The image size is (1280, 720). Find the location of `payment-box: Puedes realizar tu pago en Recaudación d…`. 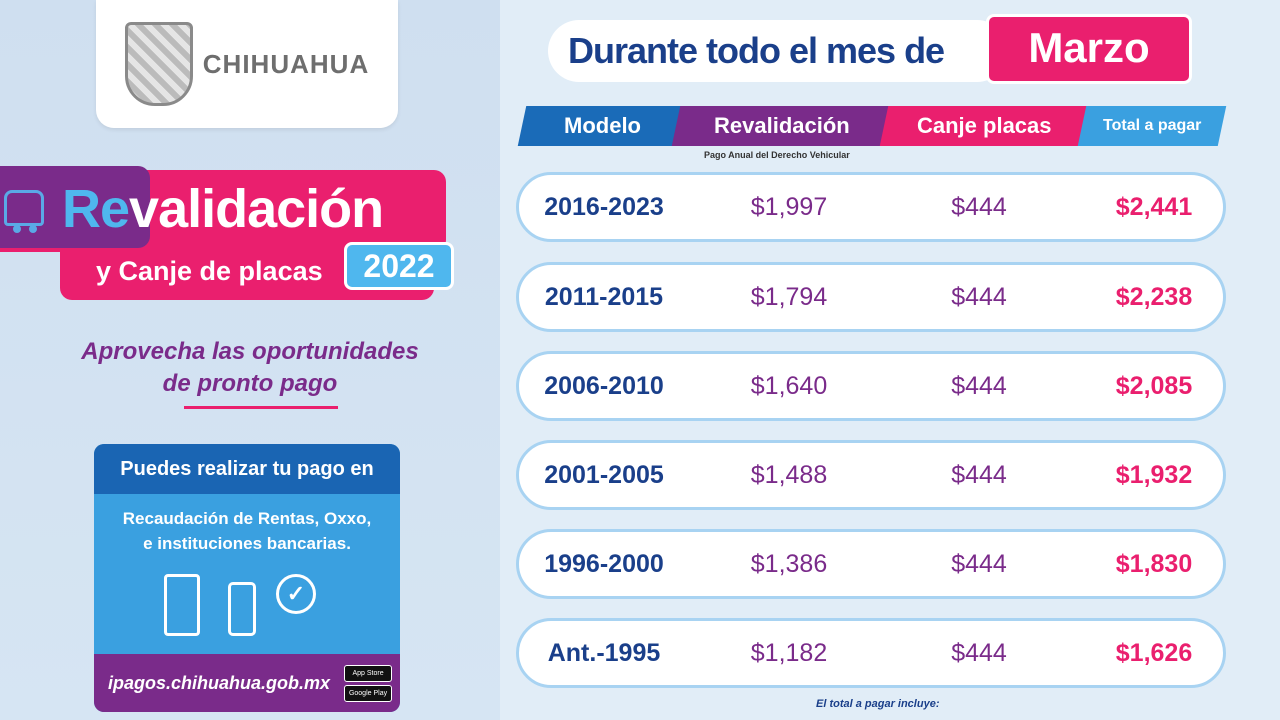

payment-box: Puedes realizar tu pago en Recaudación d… is located at coordinates (247, 578).